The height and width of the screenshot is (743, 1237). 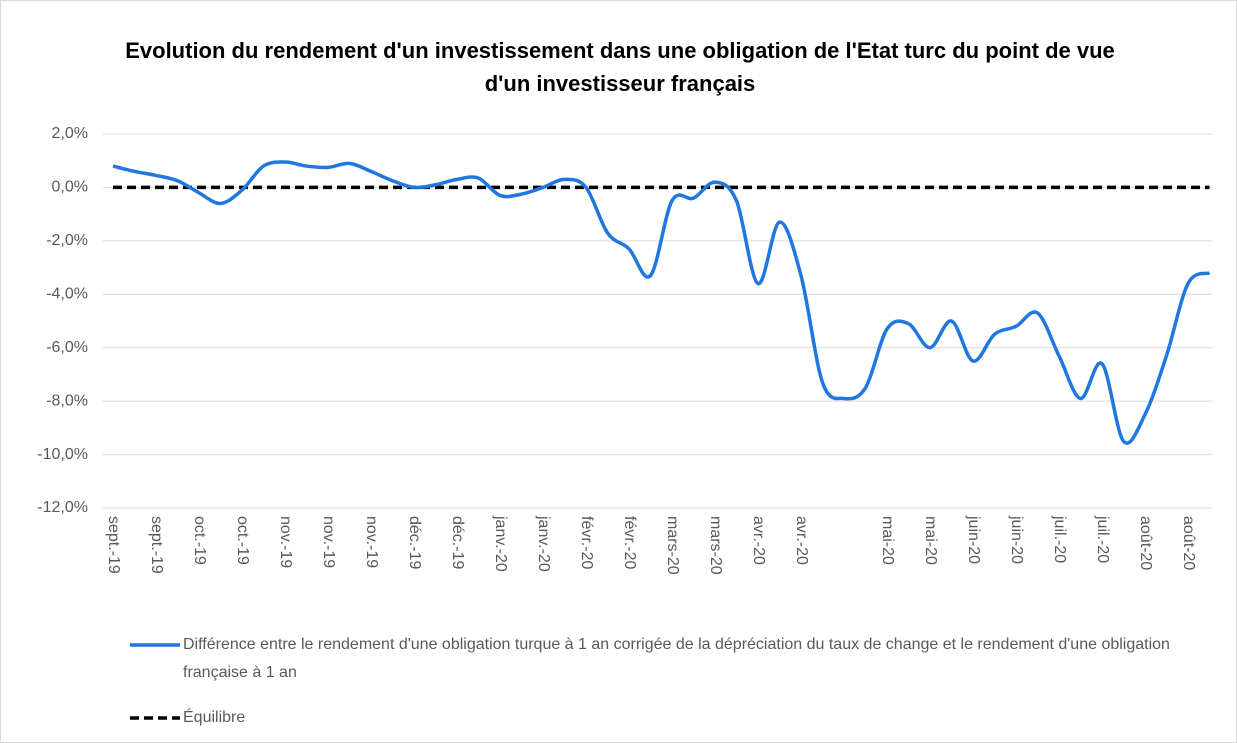 I want to click on y-tick-label: -2,0%, so click(x=67, y=240).